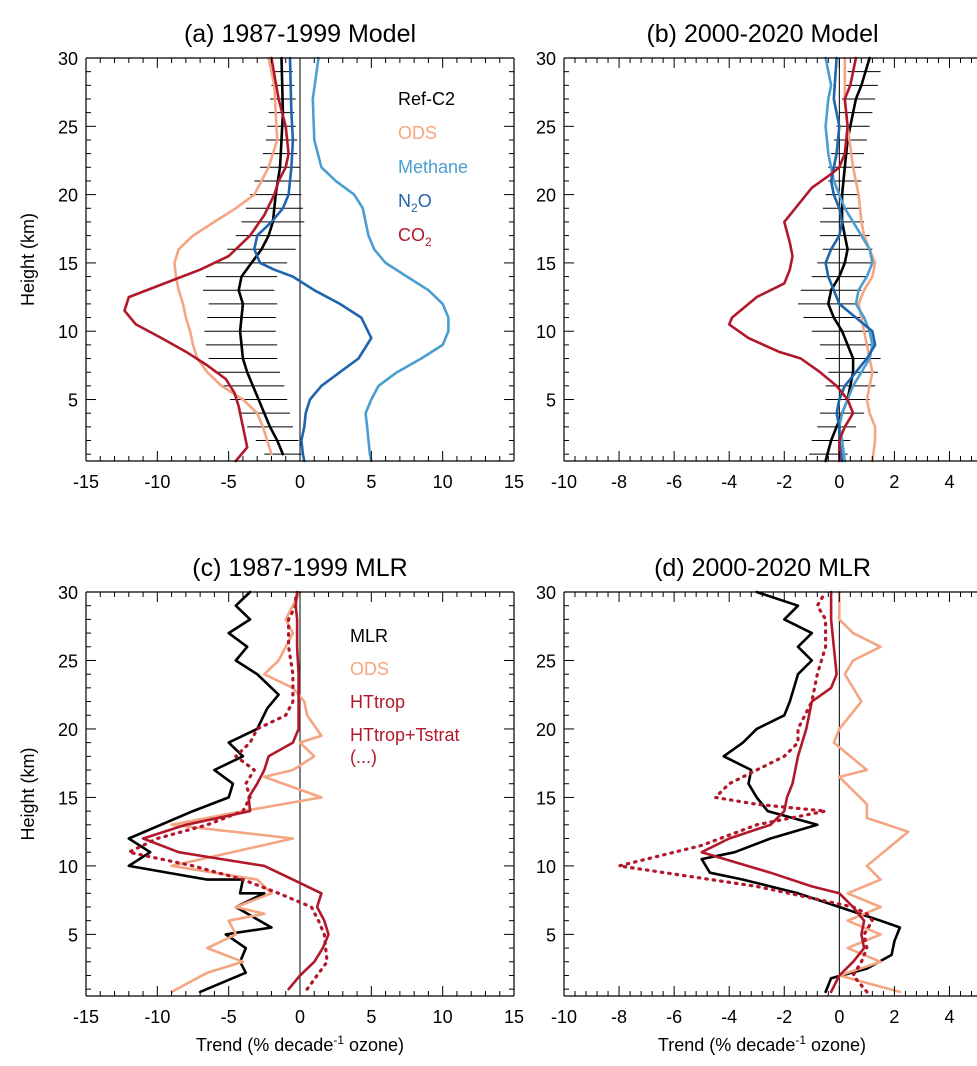  I want to click on legend-entry-text: Ref-C2, so click(426, 99).